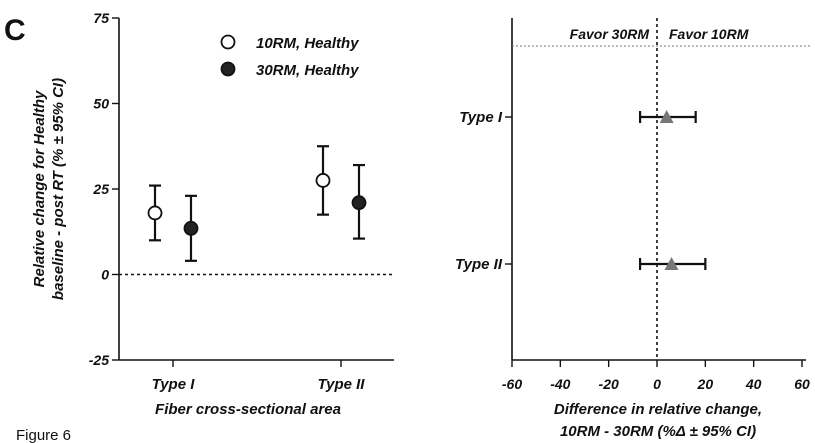 This screenshot has height=443, width=815. I want to click on left-x-tick-label-type-i: Type I, so click(174, 384).